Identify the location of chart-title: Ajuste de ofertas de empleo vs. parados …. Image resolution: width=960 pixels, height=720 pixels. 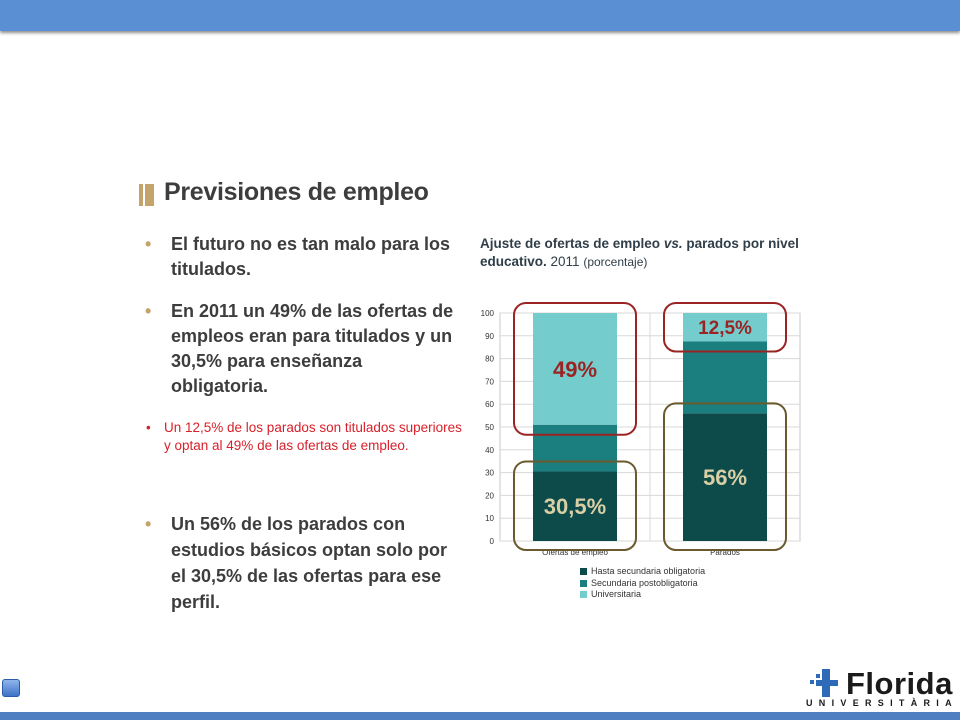
(645, 253).